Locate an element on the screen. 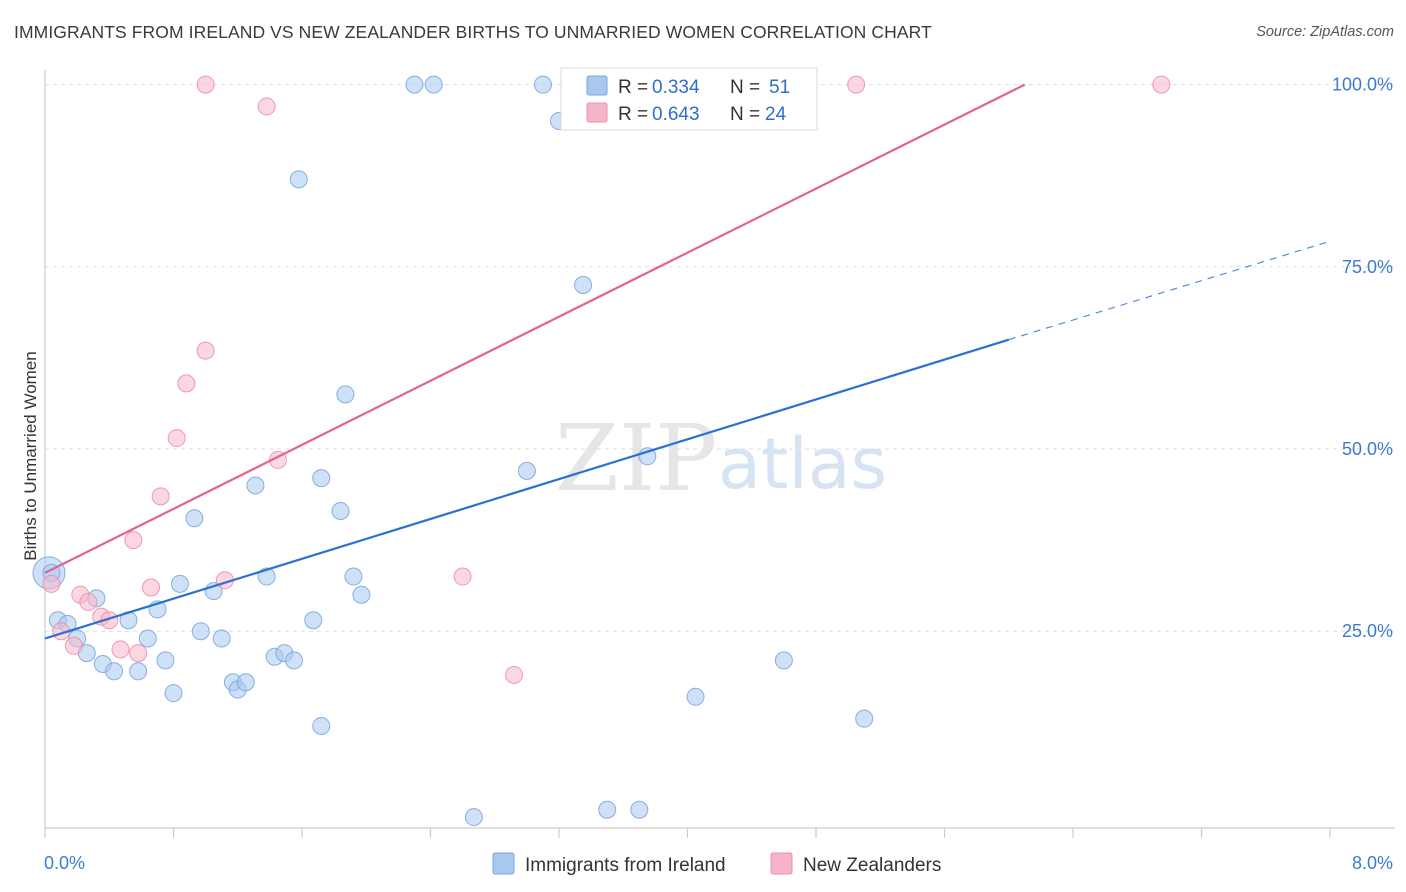 This screenshot has height=892, width=1406. y-tick-label-0: 25.0% is located at coordinates (1367, 631).